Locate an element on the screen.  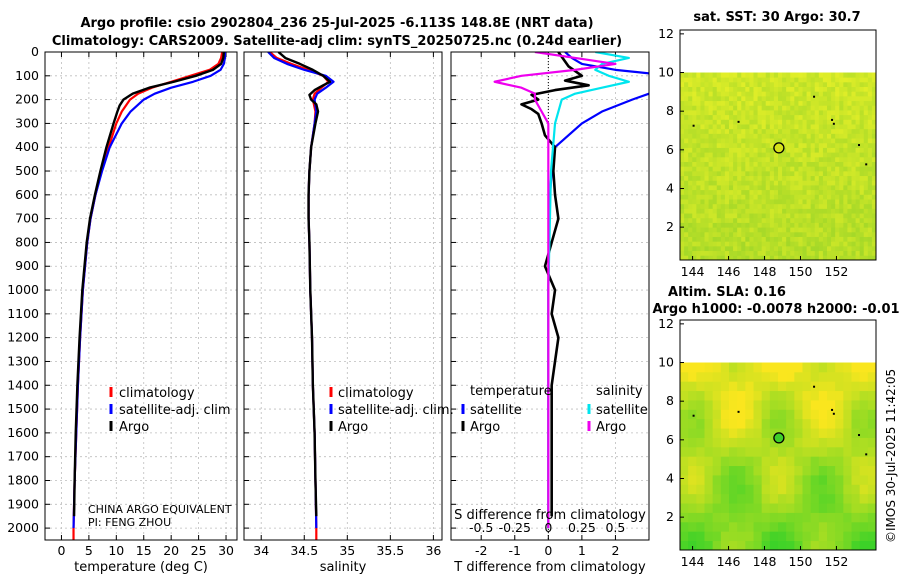
s-difference-label: S difference from climatology is located at coordinates (550, 515).